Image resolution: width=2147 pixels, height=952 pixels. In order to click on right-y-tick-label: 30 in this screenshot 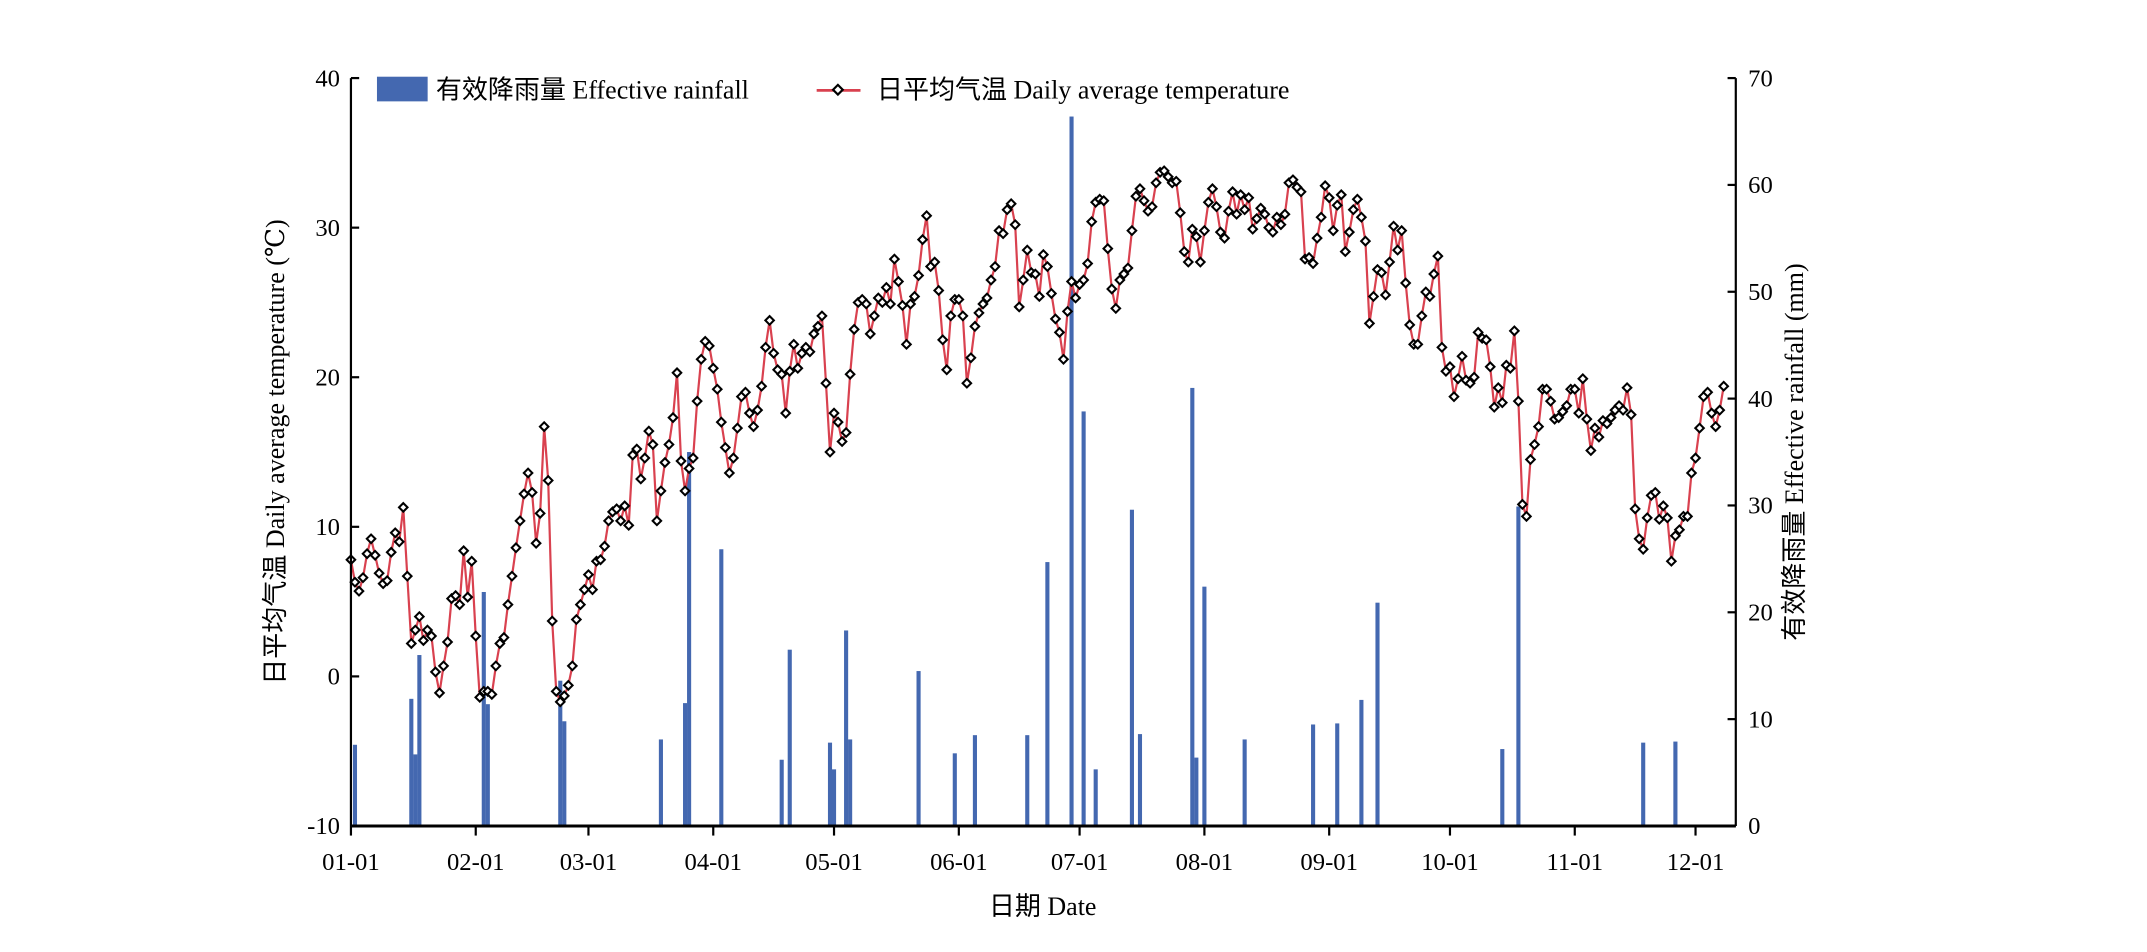, I will do `click(1760, 506)`.